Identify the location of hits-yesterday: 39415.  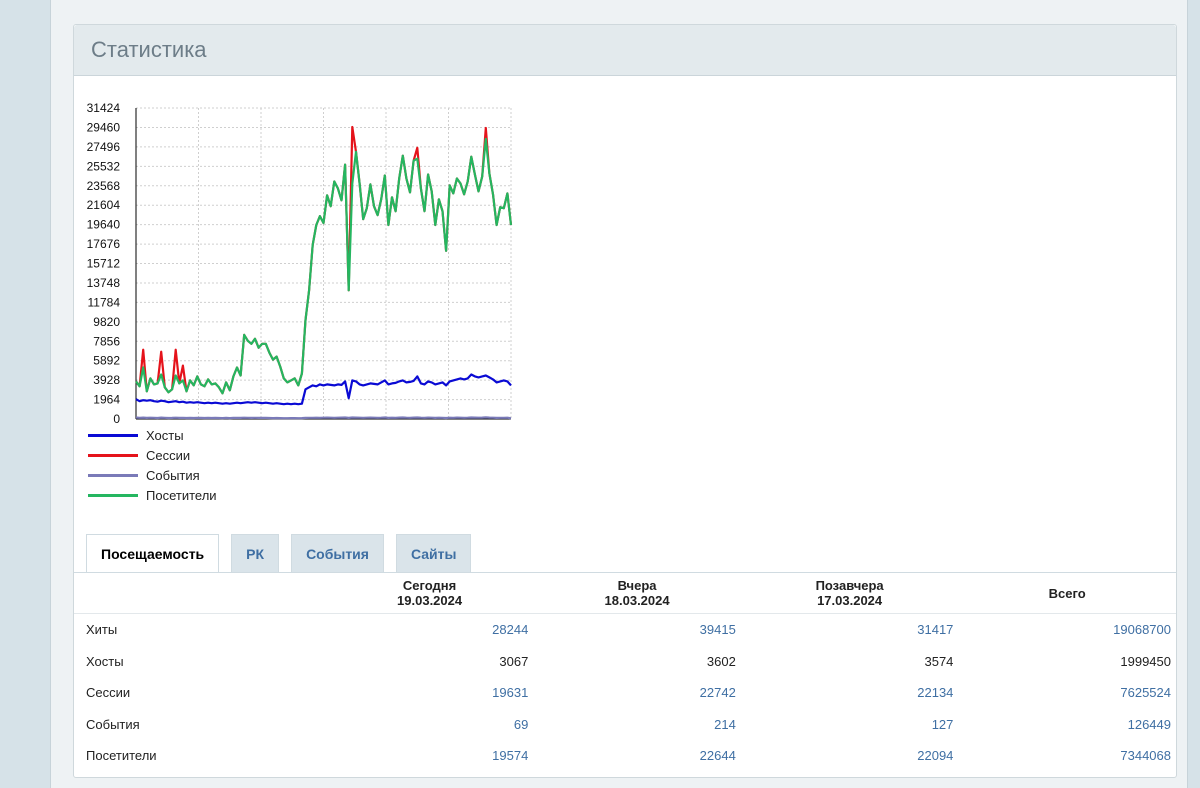
(717, 630).